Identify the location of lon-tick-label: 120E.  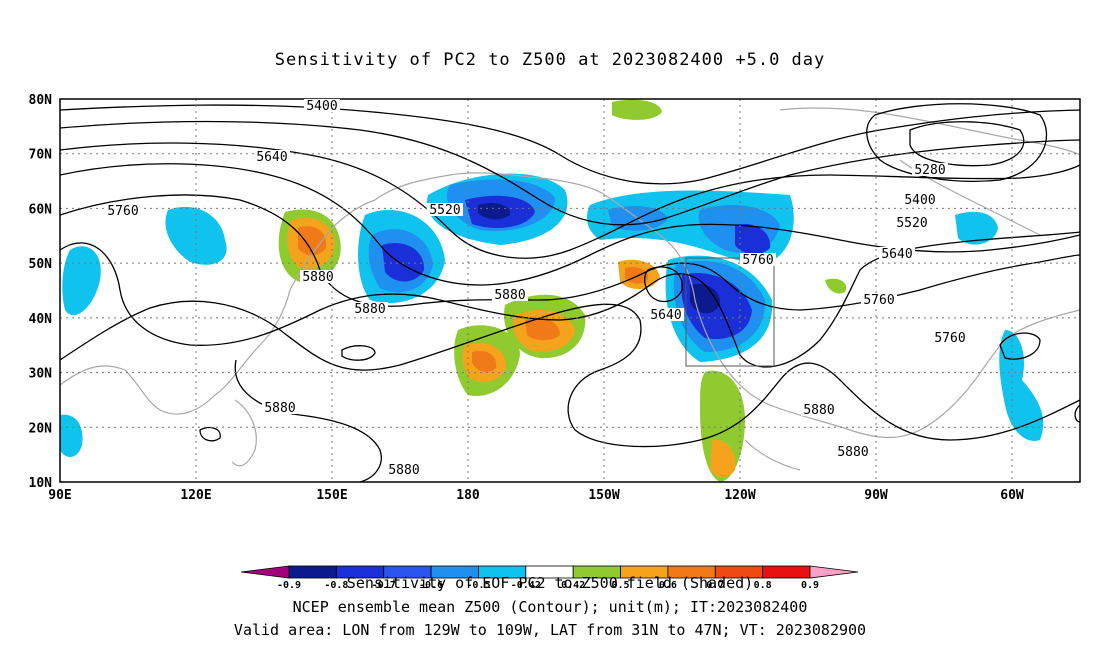
(195, 495).